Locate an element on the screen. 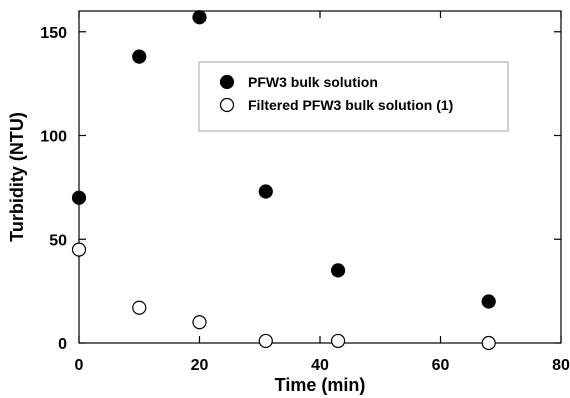  legend-box is located at coordinates (353, 96).